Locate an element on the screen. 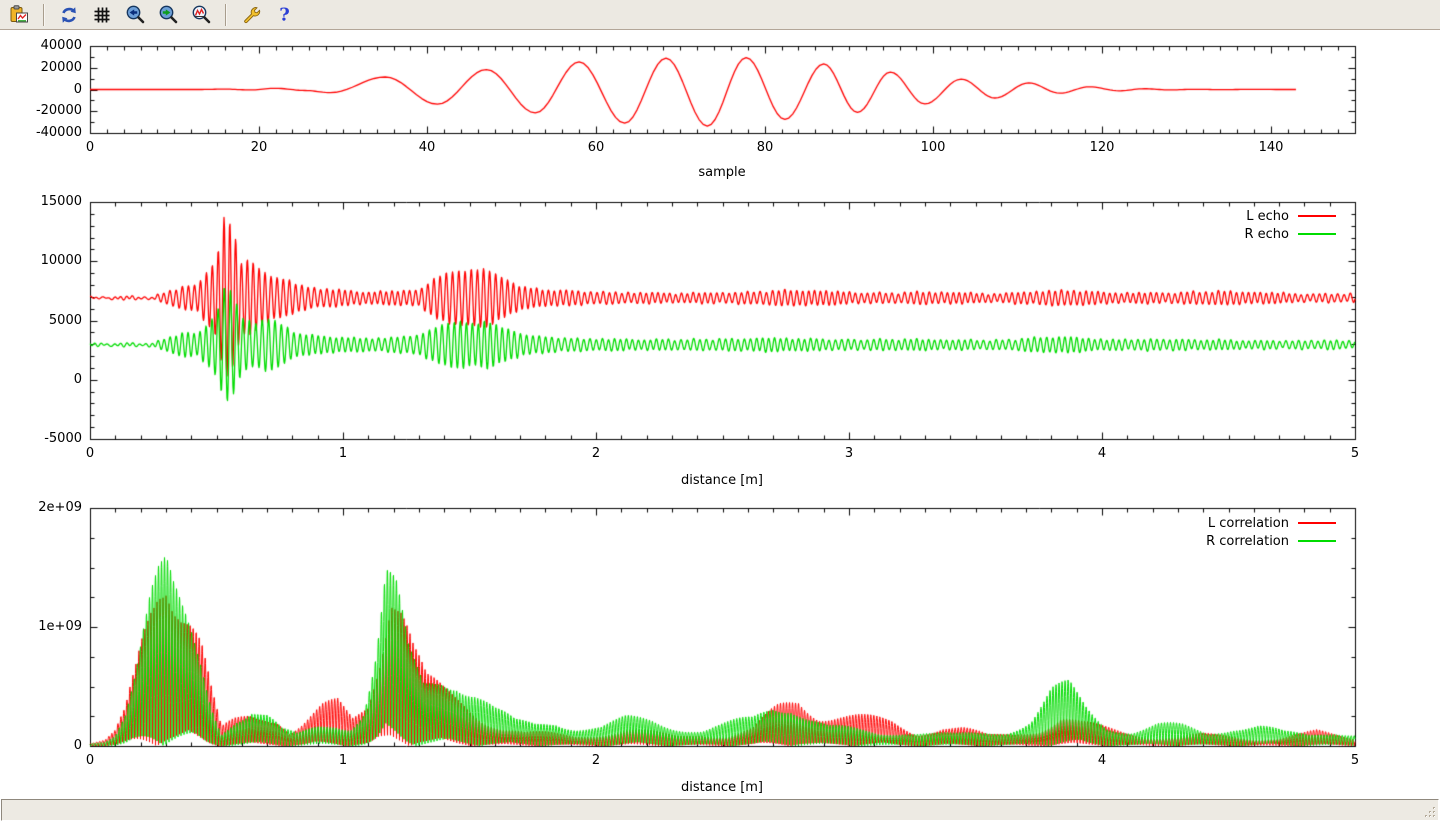  zoom-previous-icon is located at coordinates (135, 14).